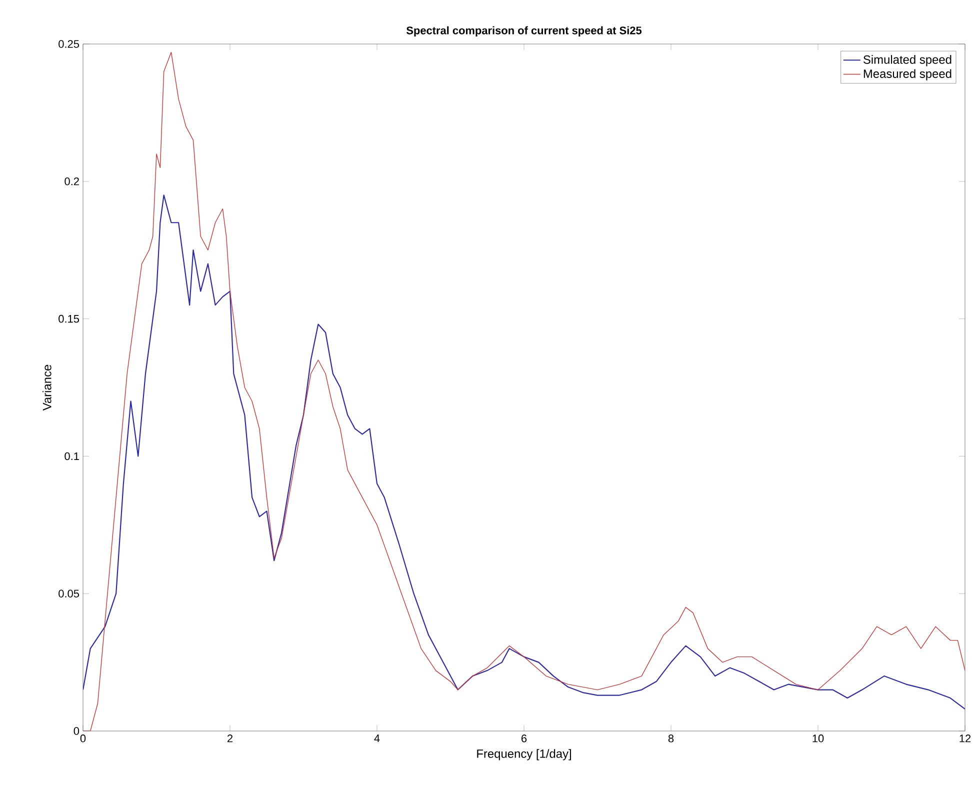 The width and height of the screenshot is (979, 787). Describe the element at coordinates (671, 738) in the screenshot. I see `x-tick-label: 8` at that location.